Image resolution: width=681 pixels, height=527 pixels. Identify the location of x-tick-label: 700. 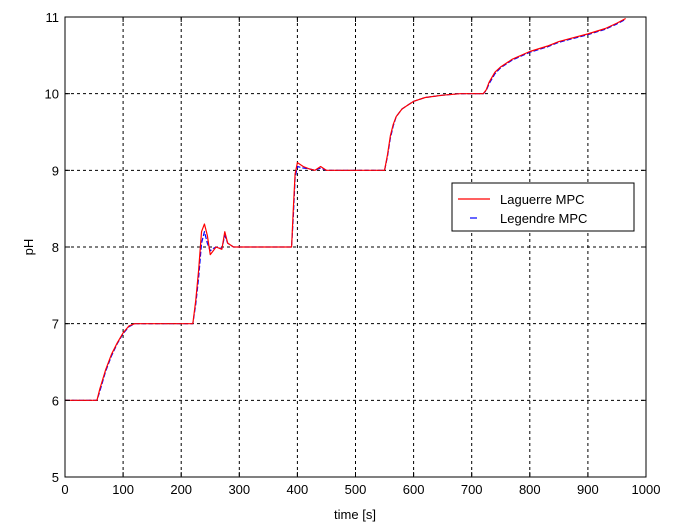
(472, 489).